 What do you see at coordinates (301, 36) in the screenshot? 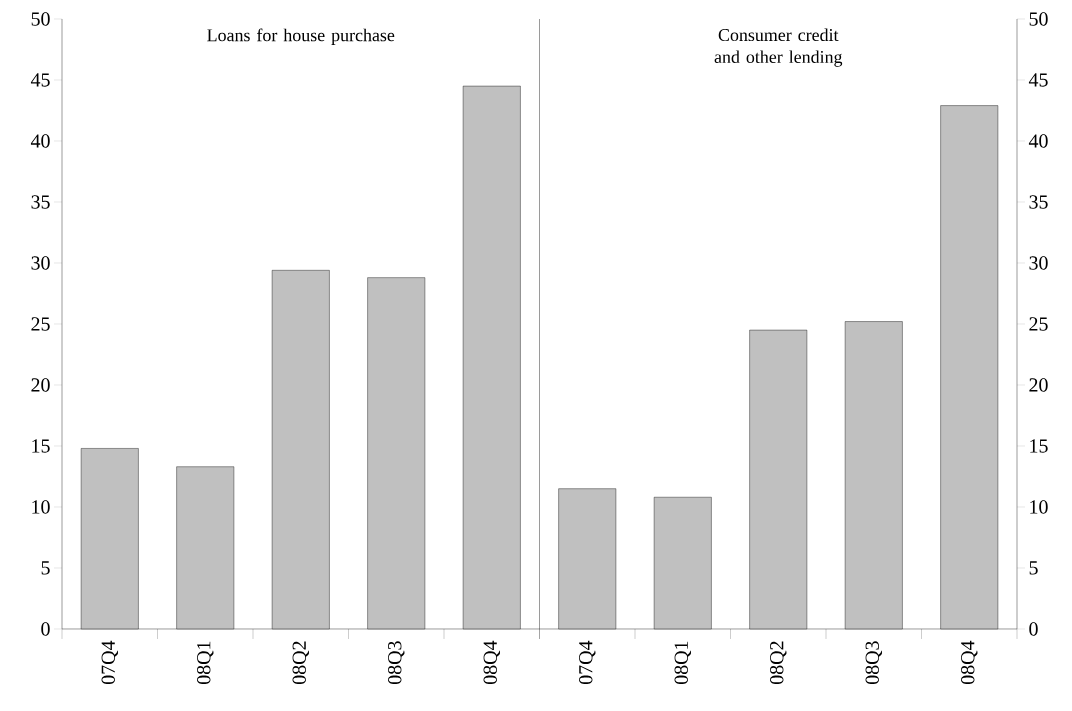
I see `annotation: Loans for house purchase` at bounding box center [301, 36].